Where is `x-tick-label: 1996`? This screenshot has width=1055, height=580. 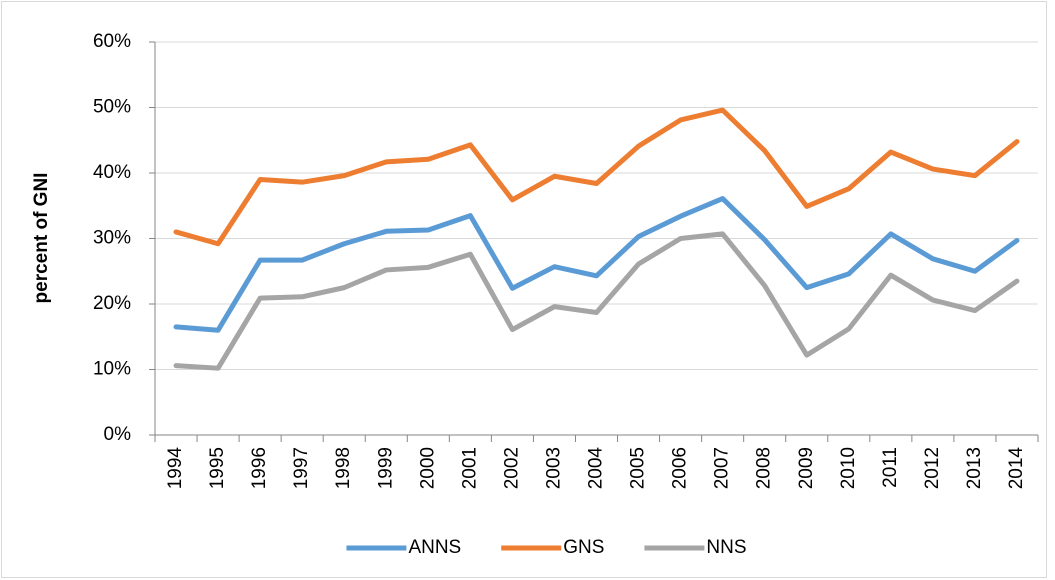 x-tick-label: 1996 is located at coordinates (259, 468).